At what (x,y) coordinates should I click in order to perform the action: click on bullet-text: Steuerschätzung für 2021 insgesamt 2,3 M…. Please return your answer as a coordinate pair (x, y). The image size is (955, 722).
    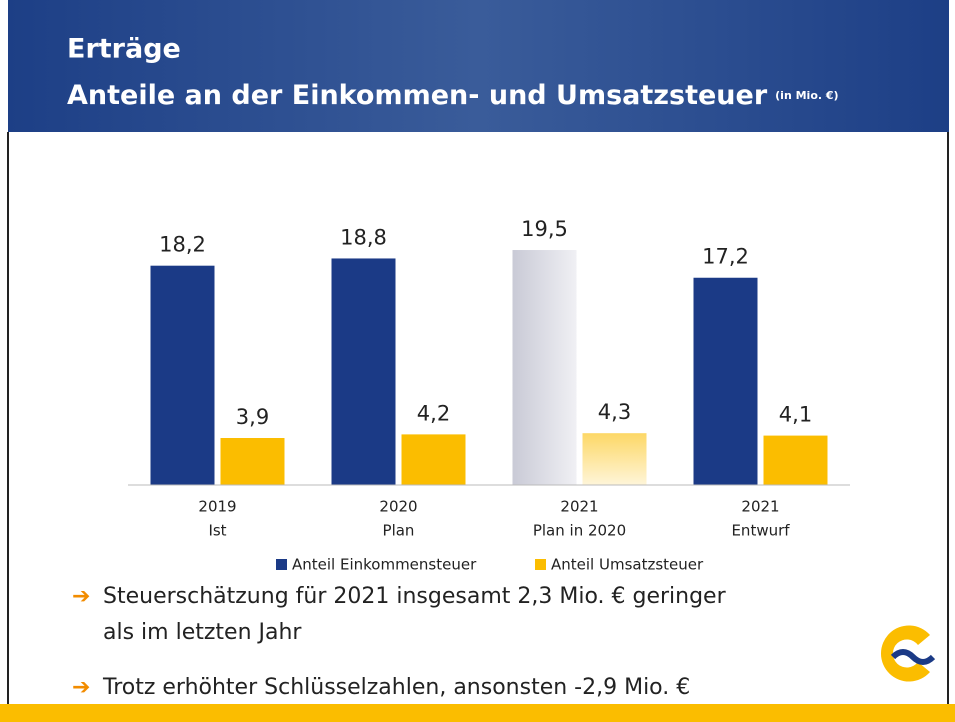
    Looking at the image, I should click on (415, 596).